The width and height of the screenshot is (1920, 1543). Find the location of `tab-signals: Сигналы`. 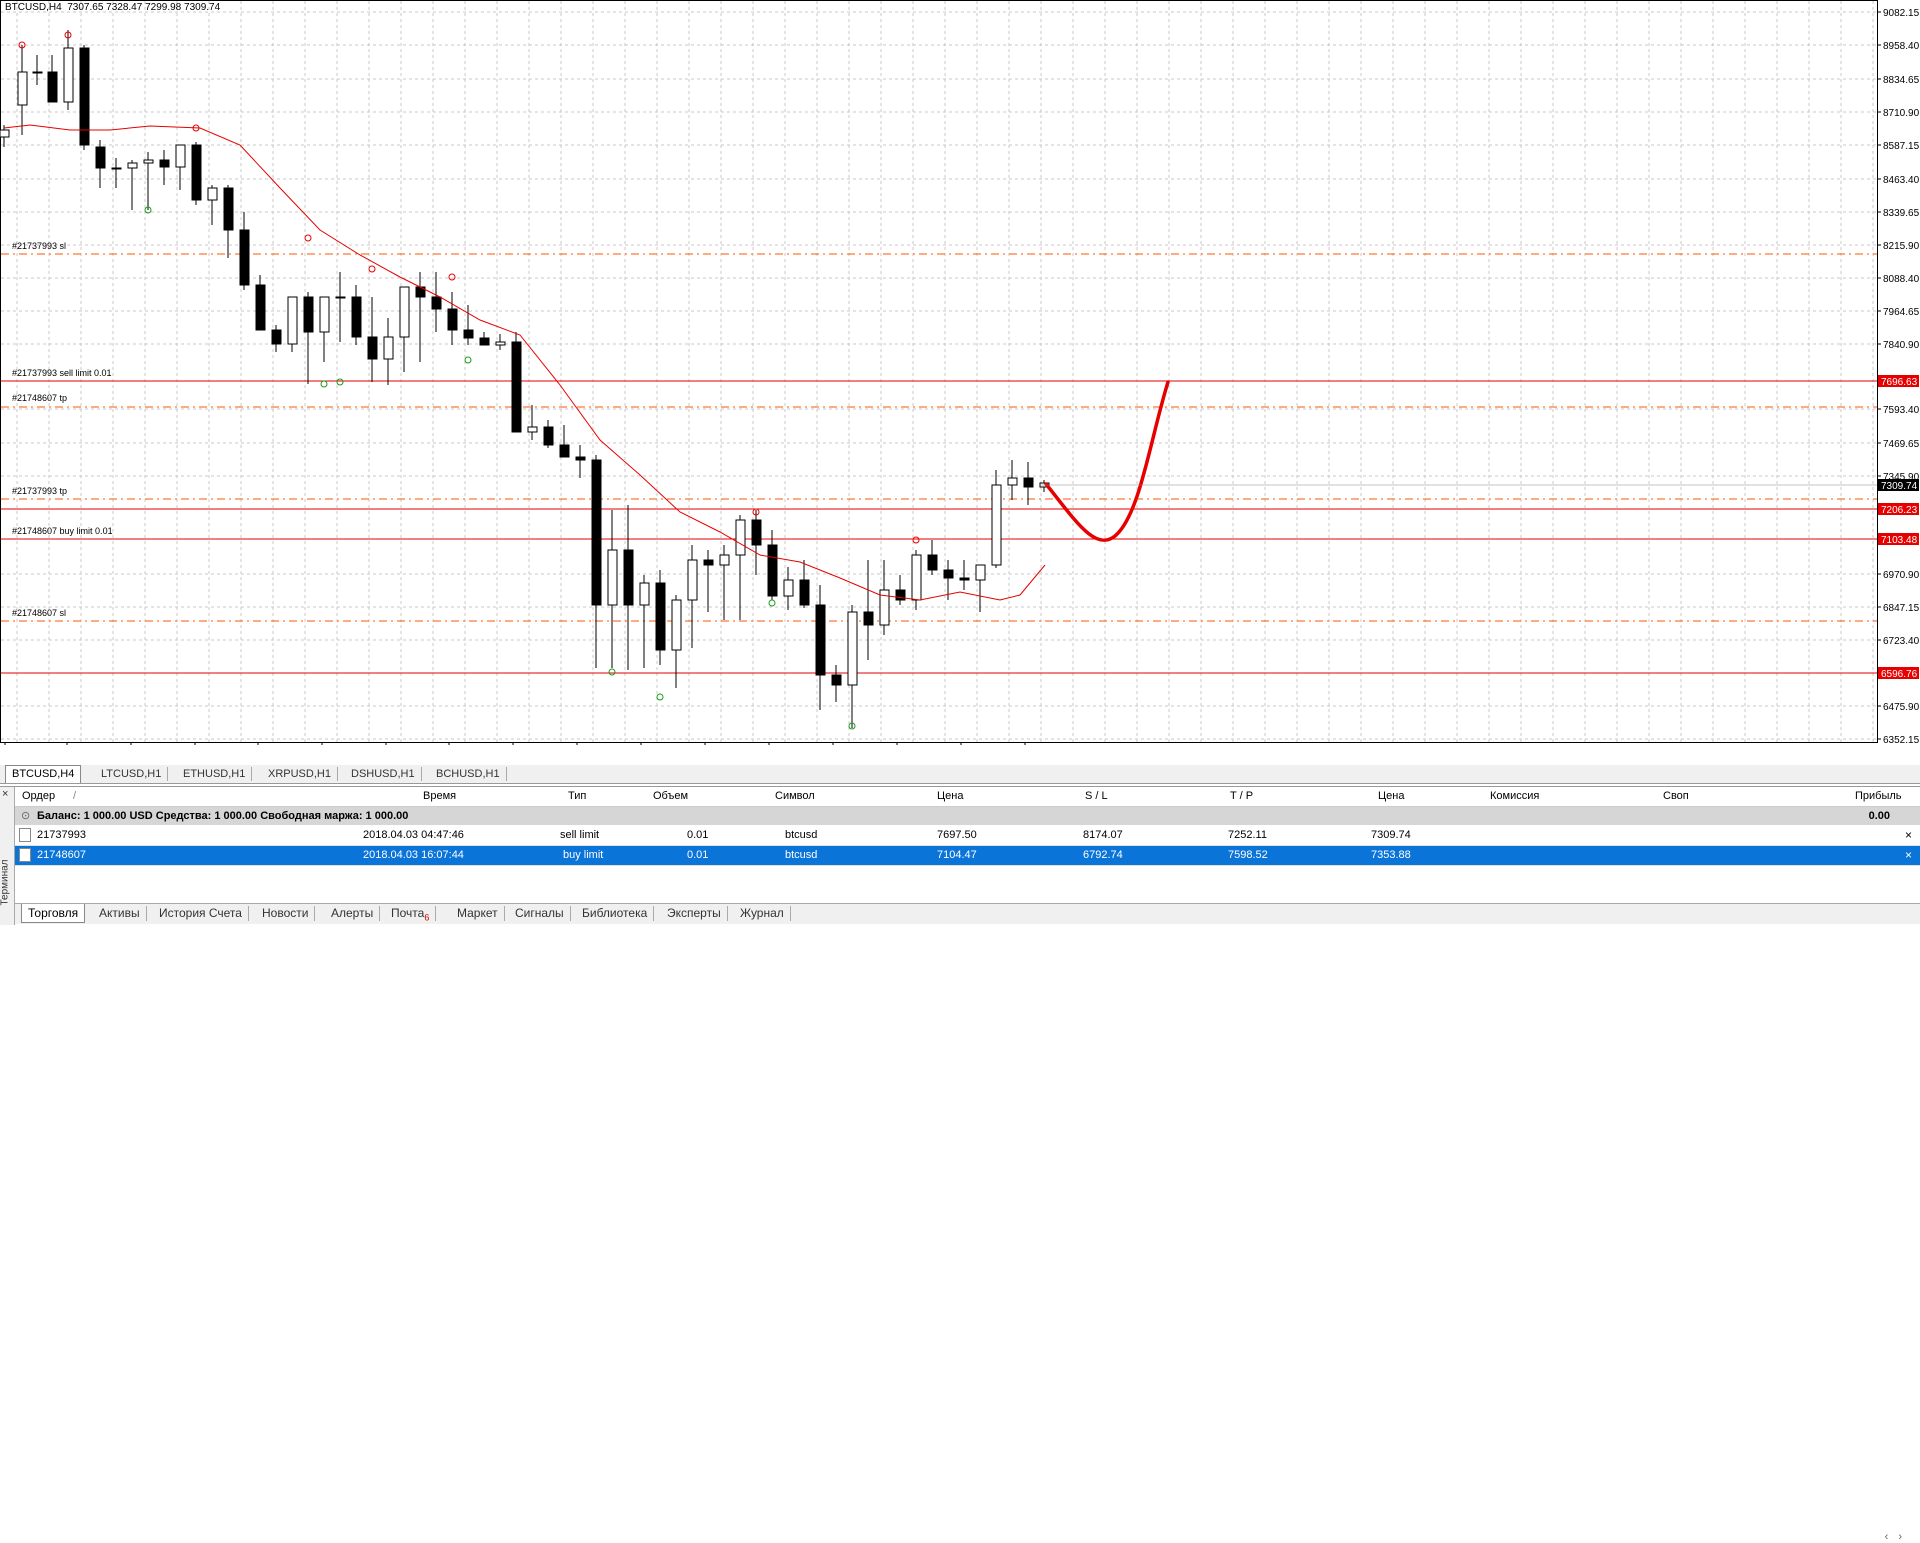

tab-signals: Сигналы is located at coordinates (540, 913).